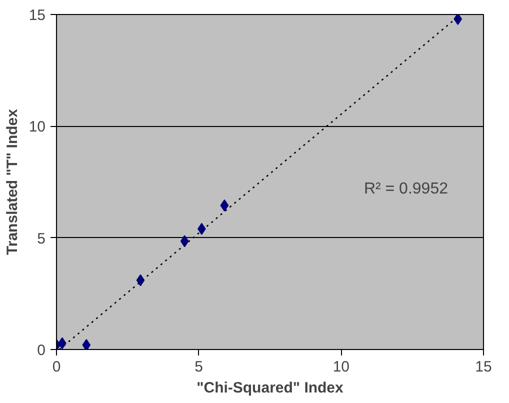  What do you see at coordinates (41, 239) in the screenshot?
I see `y-tick-label: 5` at bounding box center [41, 239].